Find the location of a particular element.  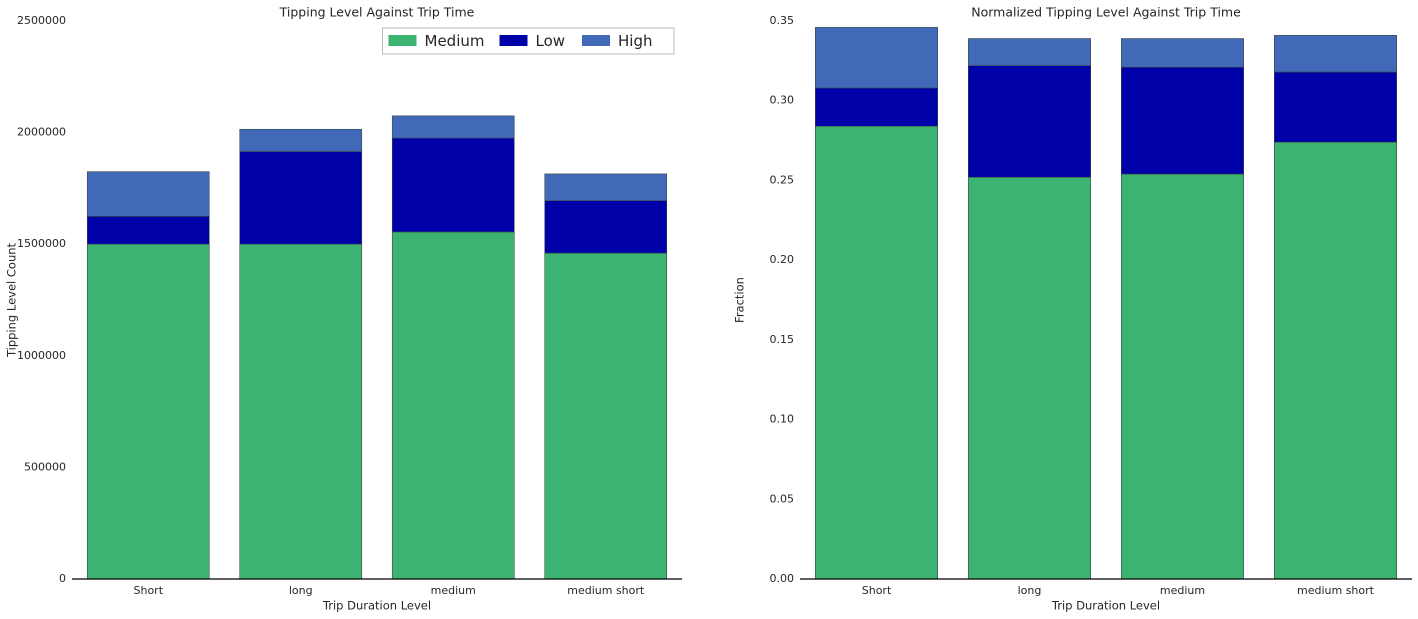

y-tick-label: 0.25 is located at coordinates (782, 179).